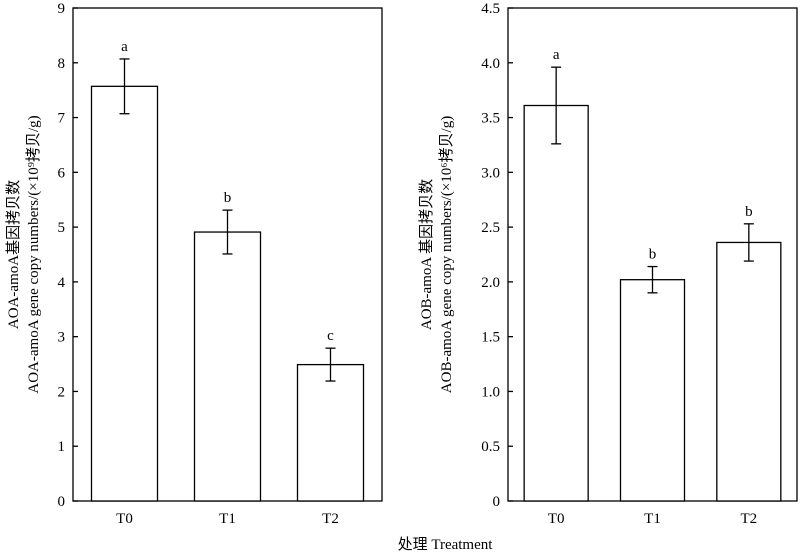 The image size is (800, 553). Describe the element at coordinates (490, 283) in the screenshot. I see `y-tick-label: 2.0` at that location.